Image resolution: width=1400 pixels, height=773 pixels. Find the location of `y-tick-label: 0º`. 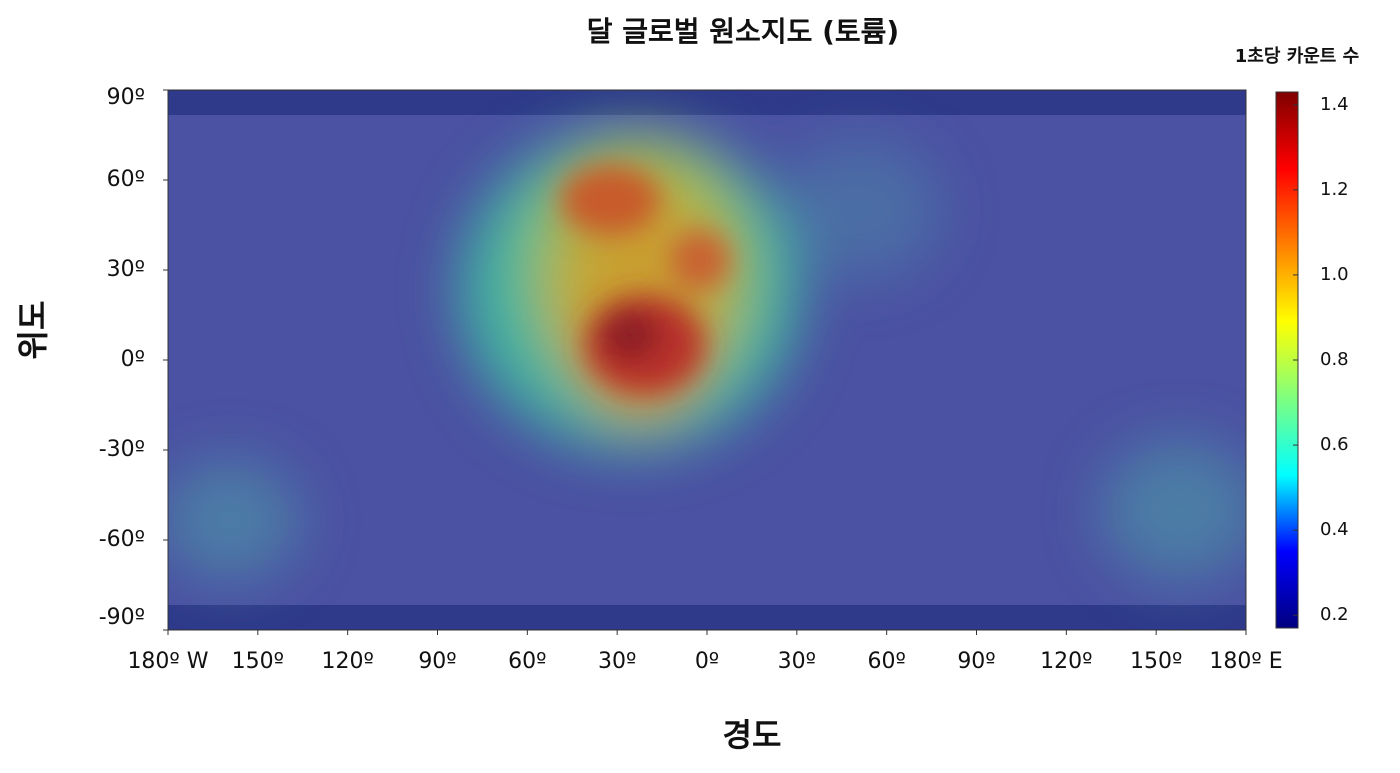

y-tick-label: 0º is located at coordinates (133, 359).